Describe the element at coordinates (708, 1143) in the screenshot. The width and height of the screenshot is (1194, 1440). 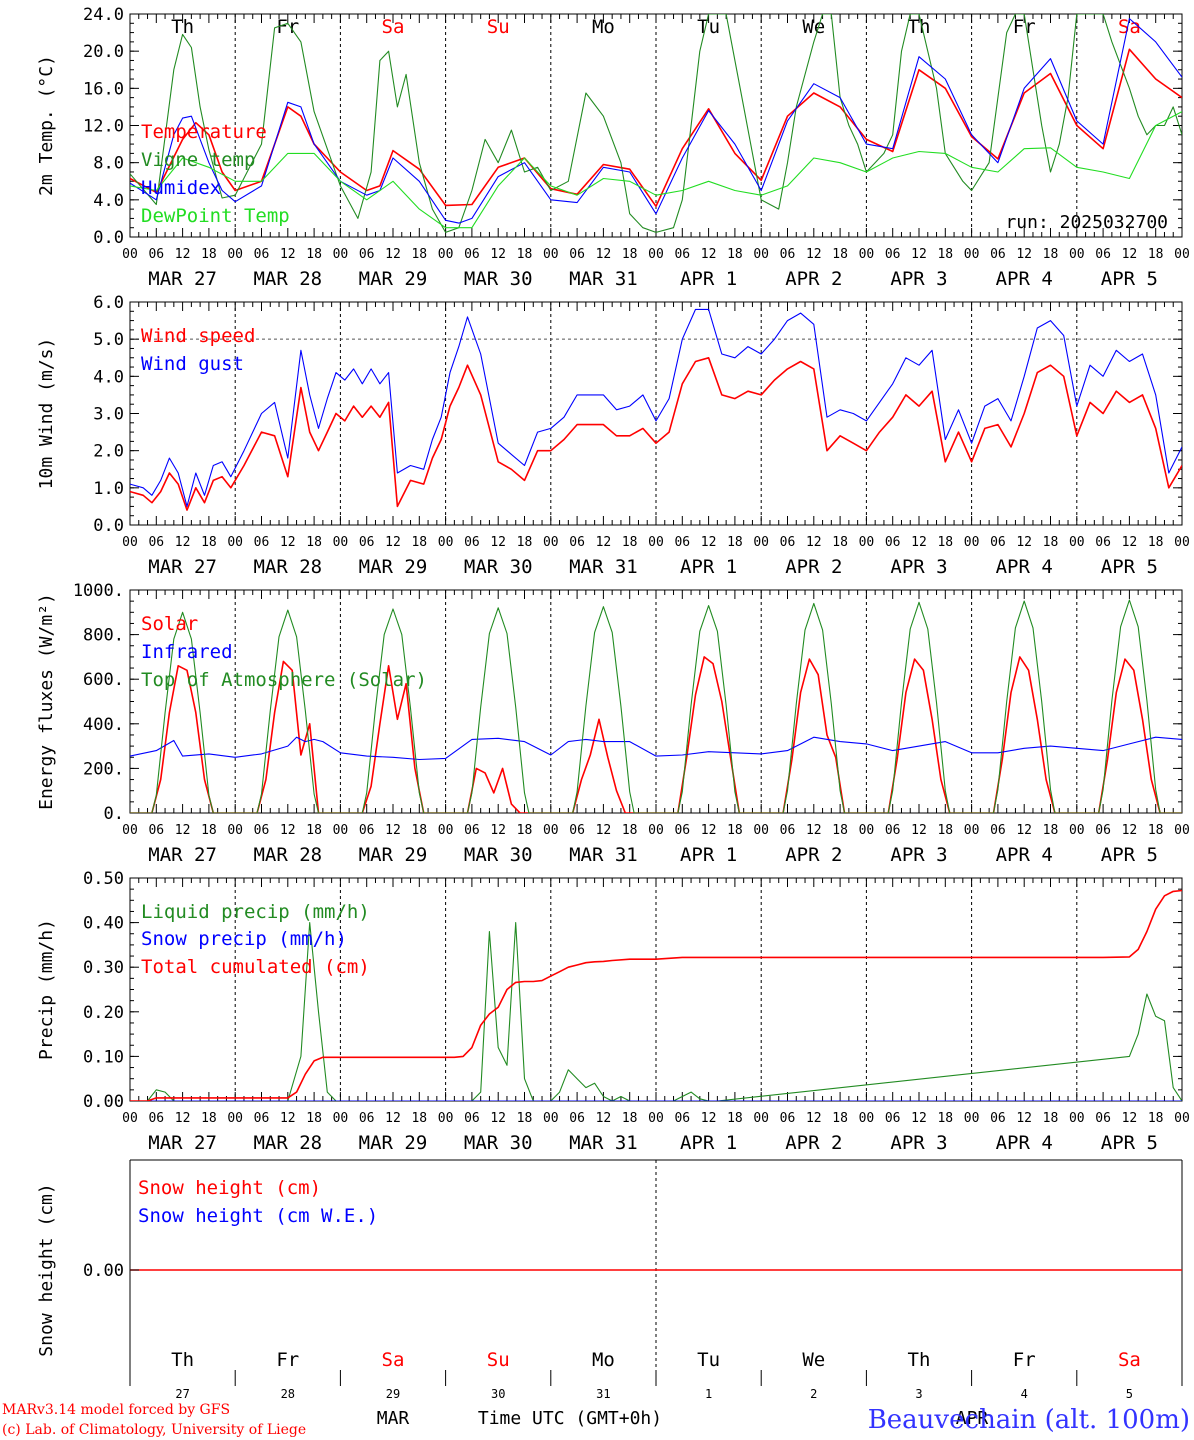
I see `date-label: APR 1` at that location.